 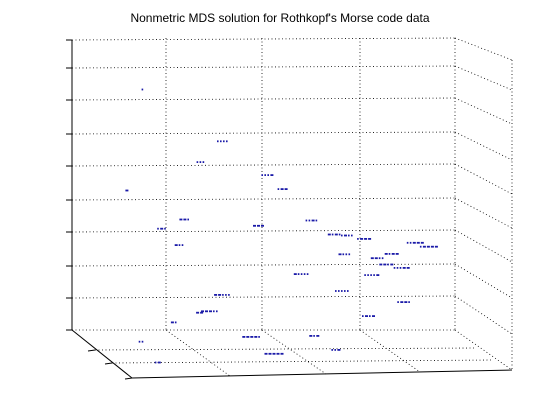 What do you see at coordinates (69, 185) in the screenshot?
I see `z-axis-ticks` at bounding box center [69, 185].